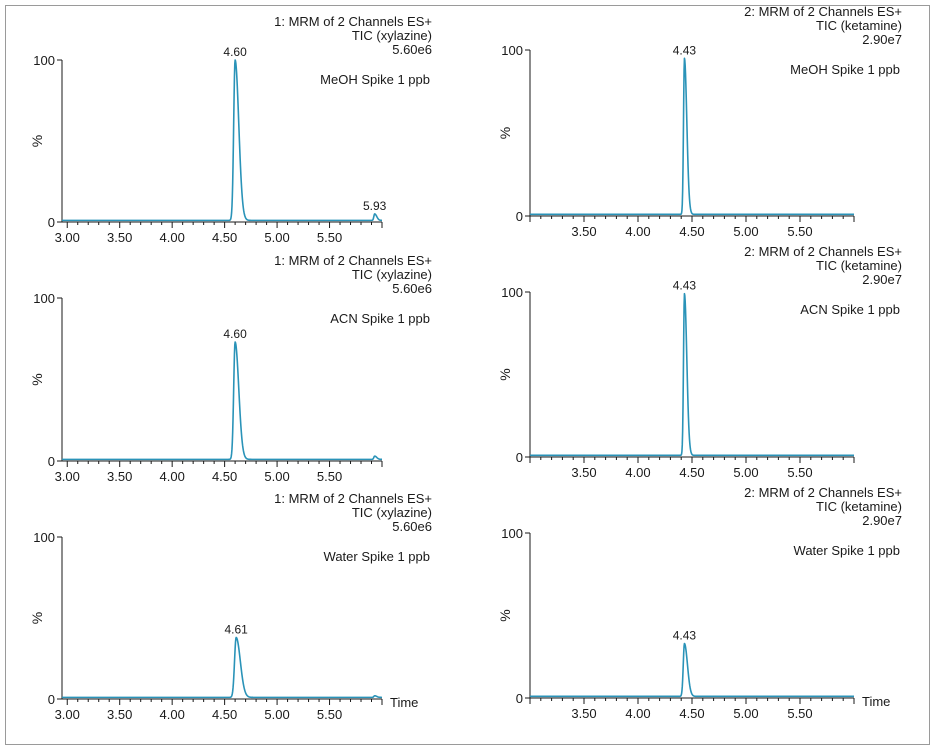  What do you see at coordinates (375, 206) in the screenshot?
I see `peak-rt-label: 5.93` at bounding box center [375, 206].